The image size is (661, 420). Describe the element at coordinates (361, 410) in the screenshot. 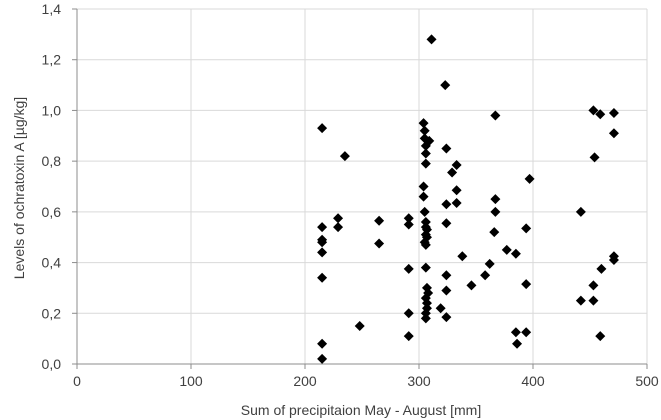

I see `x-axis-title: Sum of precipitaion May - August [mm]` at that location.